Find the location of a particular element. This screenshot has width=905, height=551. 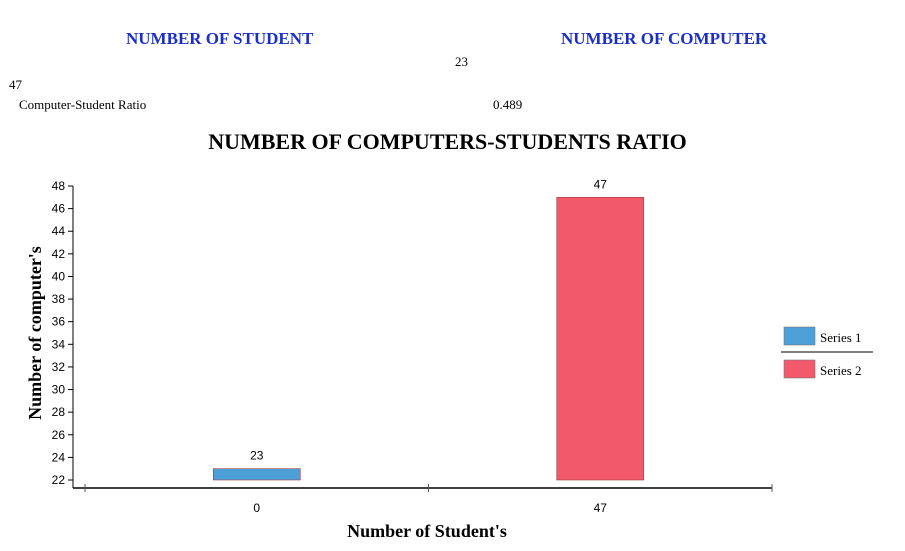

ratio-value: 0.489 is located at coordinates (508, 104).